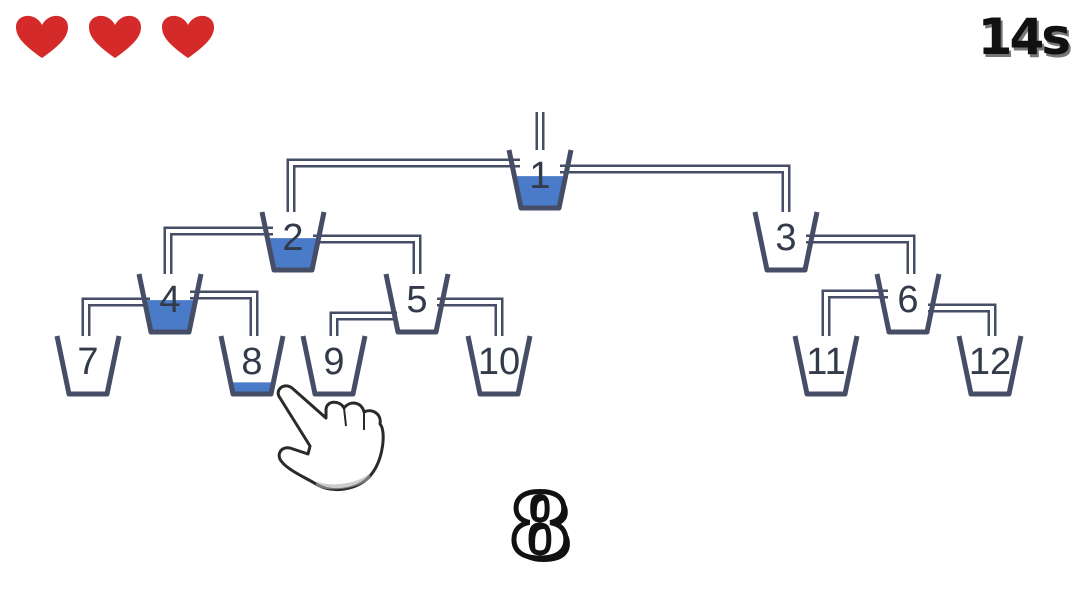  What do you see at coordinates (251, 362) in the screenshot?
I see `cup-8-label: 8` at bounding box center [251, 362].